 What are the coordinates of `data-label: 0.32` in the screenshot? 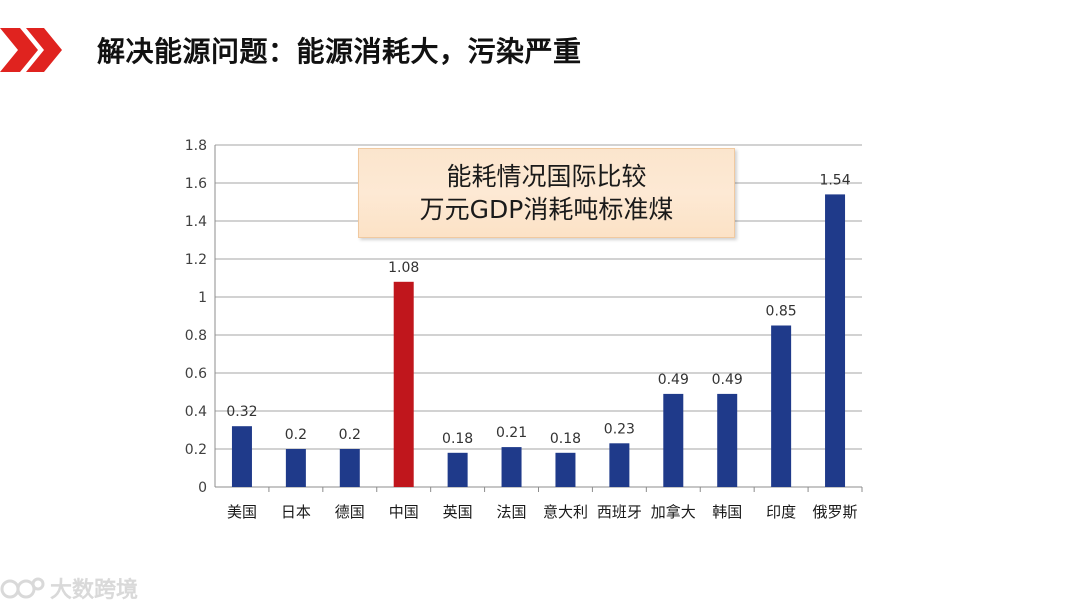 It's located at (241, 412).